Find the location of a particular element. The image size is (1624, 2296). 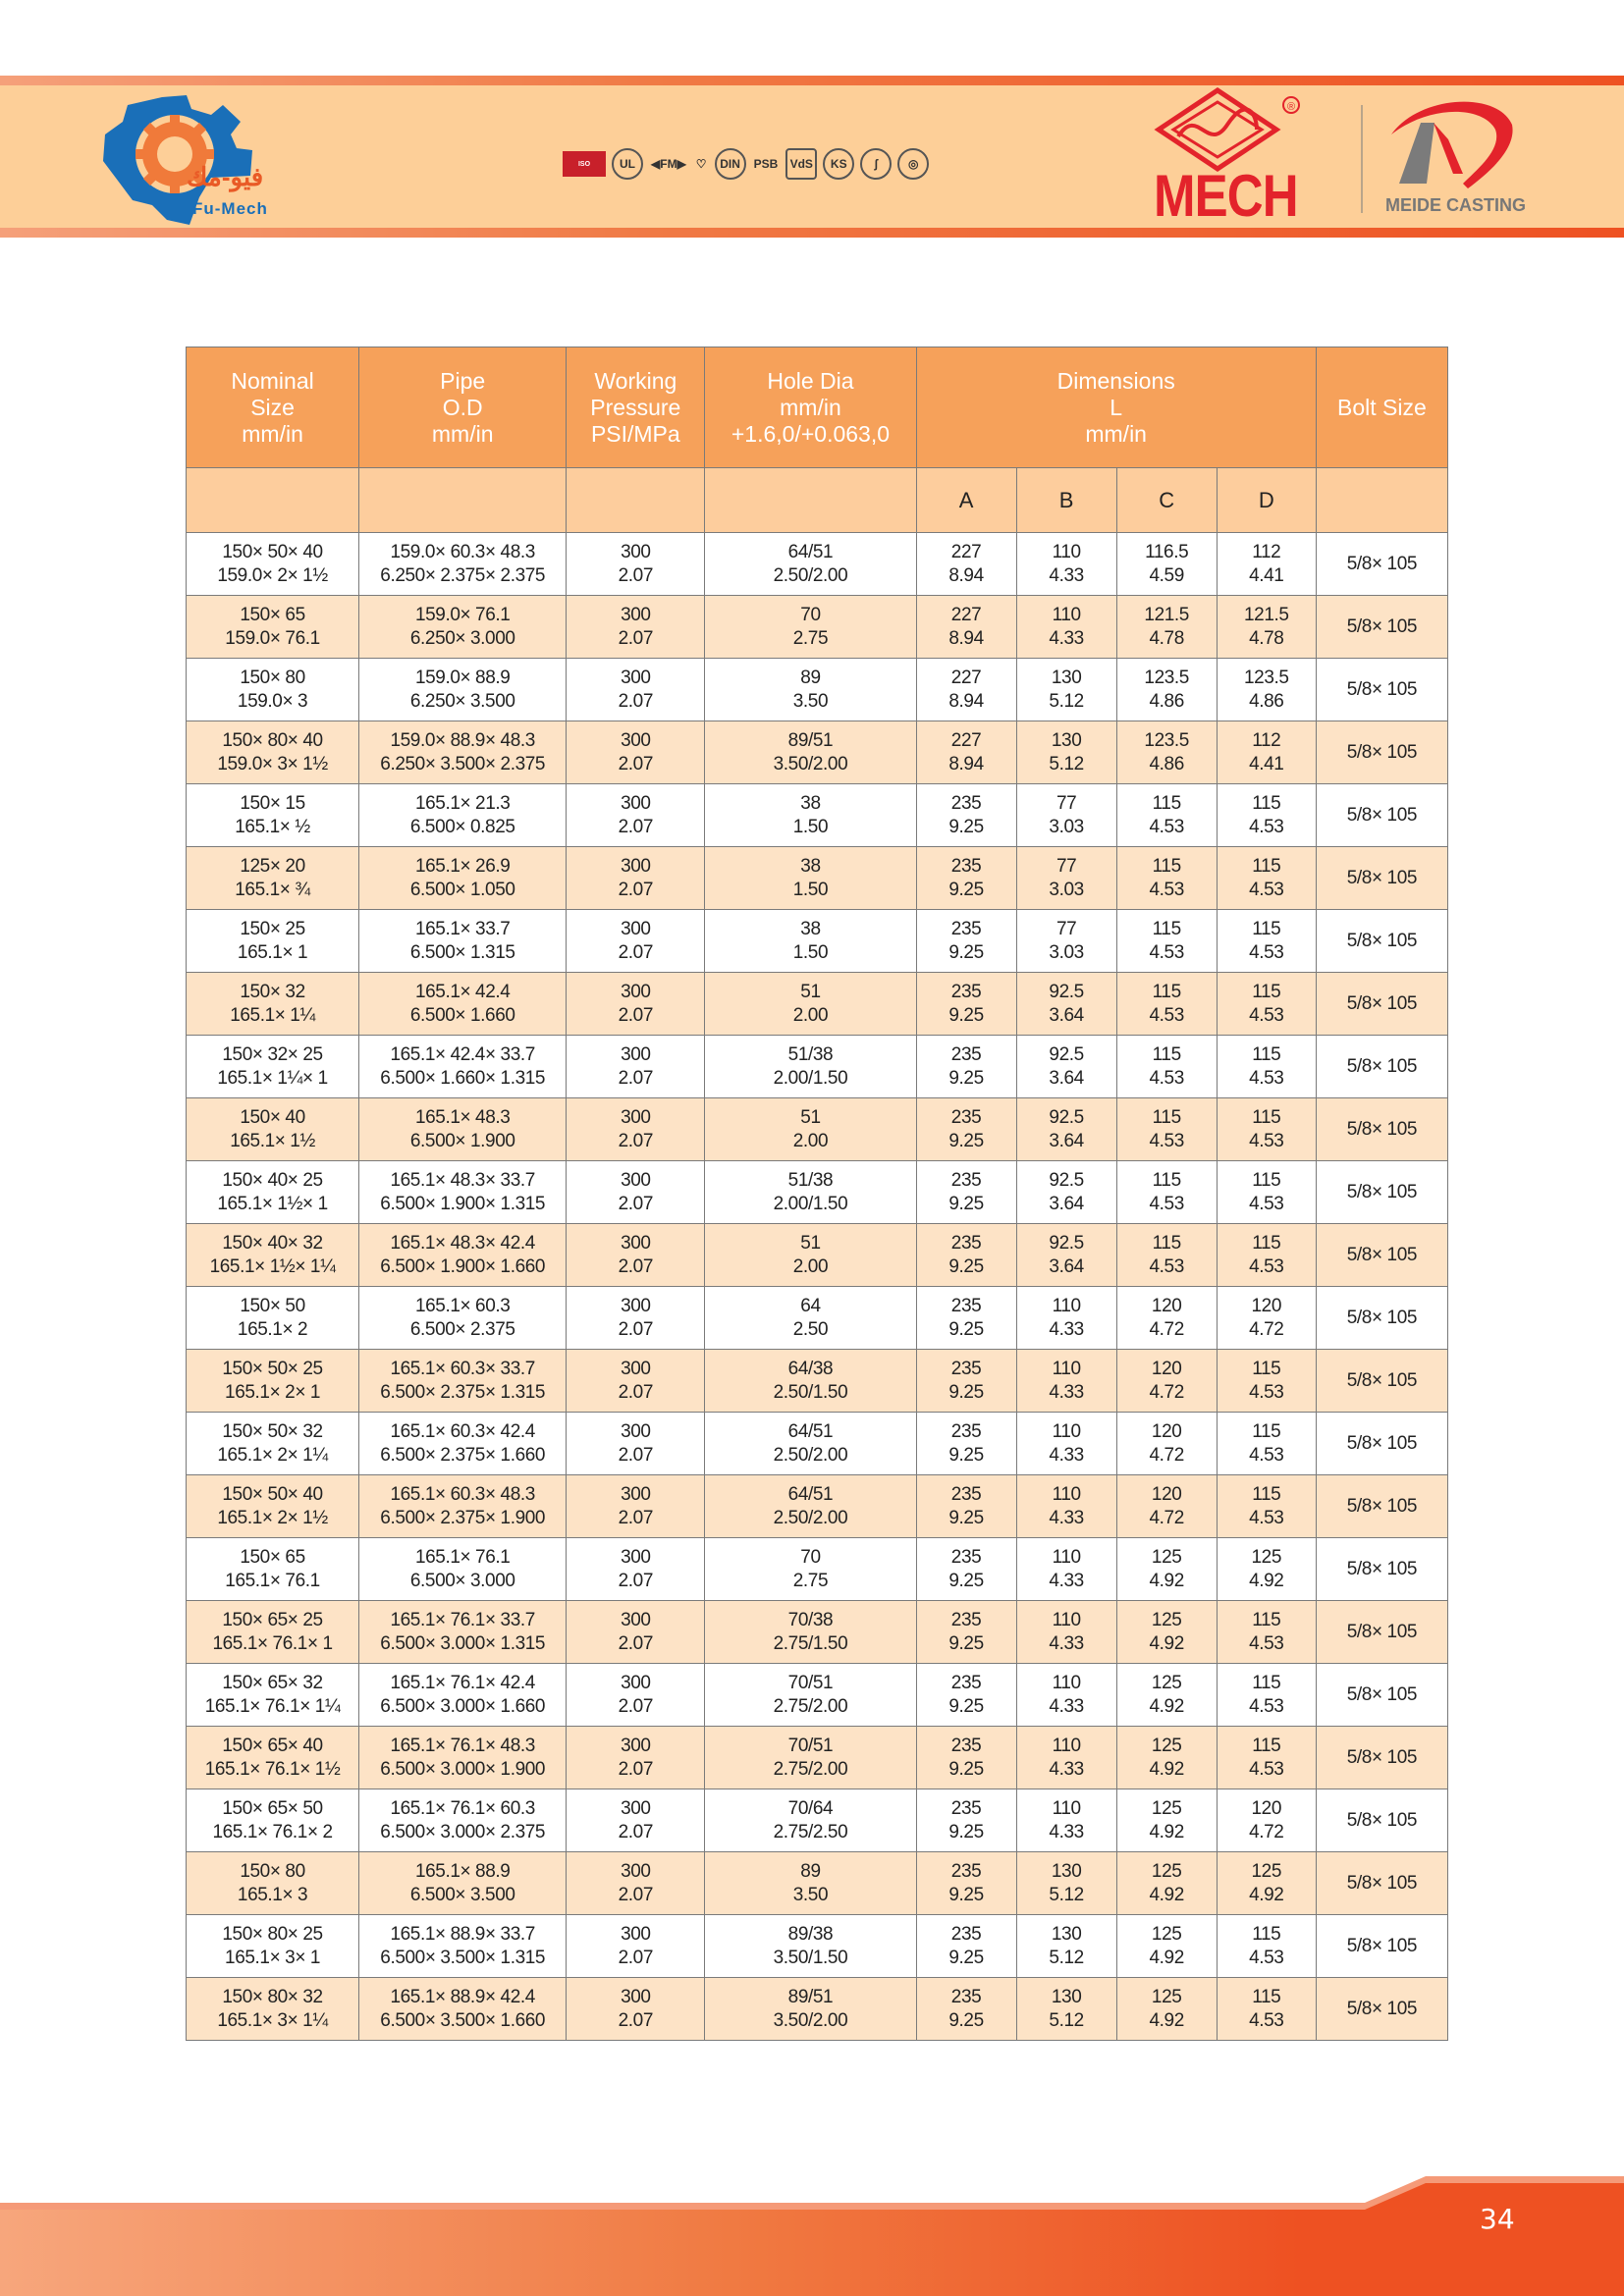

value-mm: 130 is located at coordinates (1066, 1871).